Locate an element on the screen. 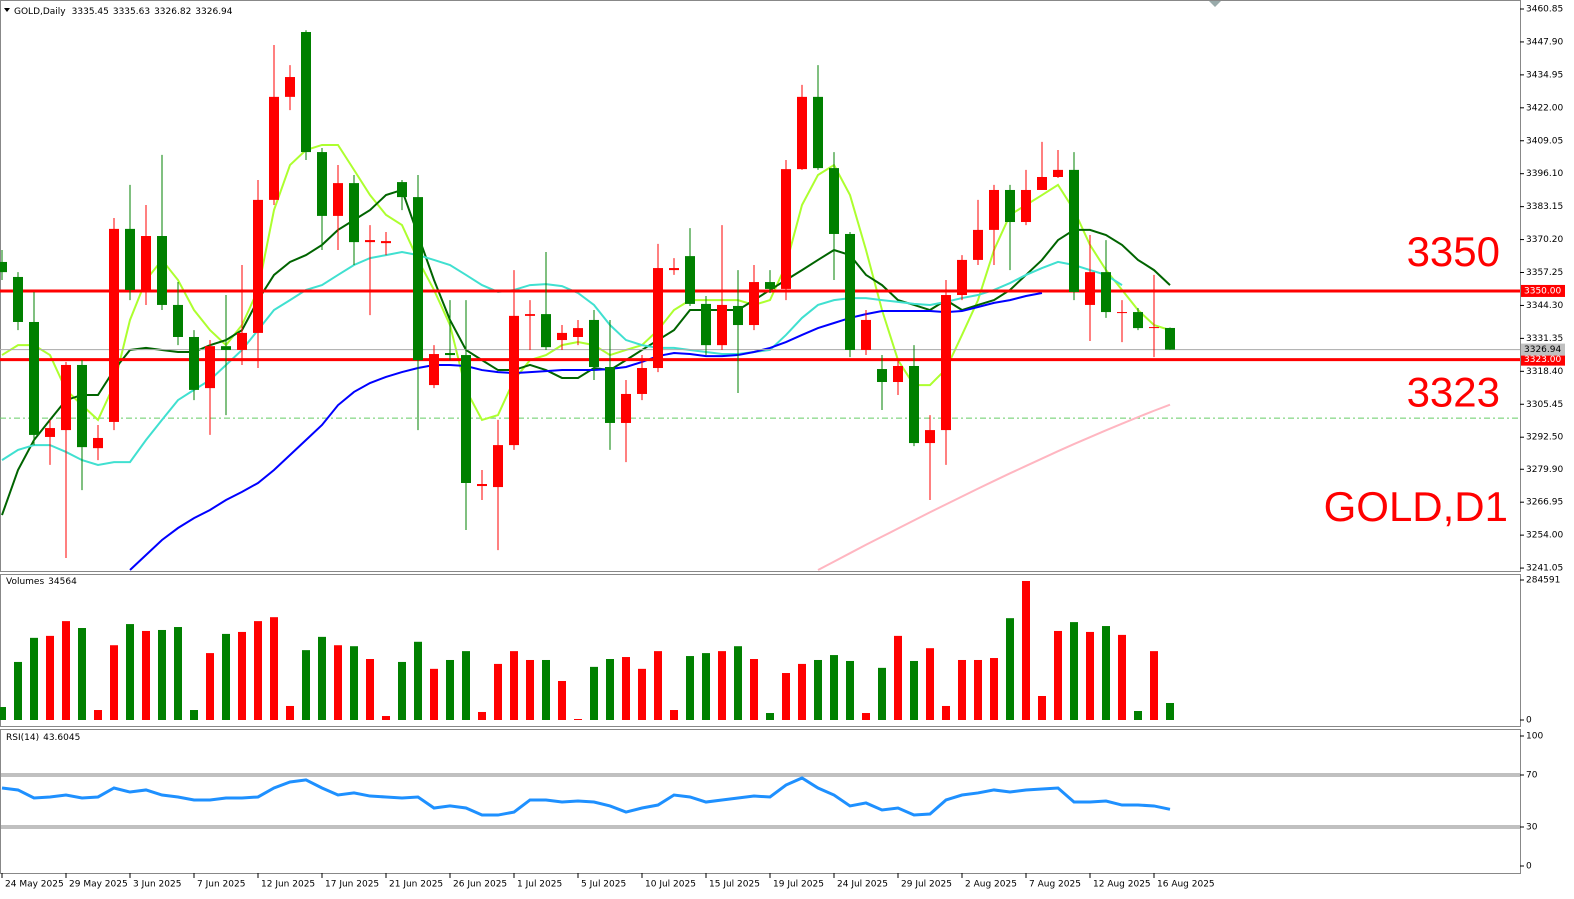 The image size is (1574, 899). y-tick-label: 3305.45 is located at coordinates (1544, 405).